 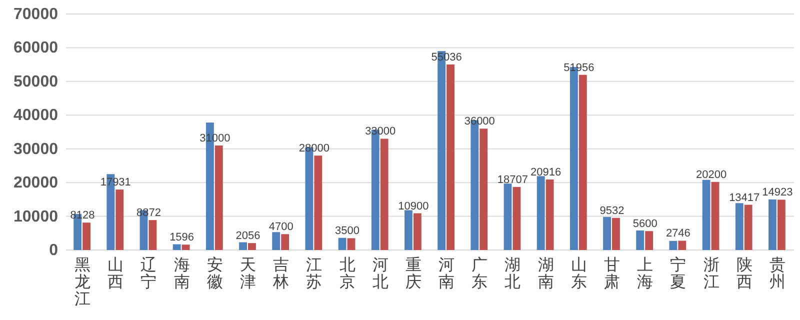 What do you see at coordinates (36, 183) in the screenshot?
I see `y-tick-label: 20000` at bounding box center [36, 183].